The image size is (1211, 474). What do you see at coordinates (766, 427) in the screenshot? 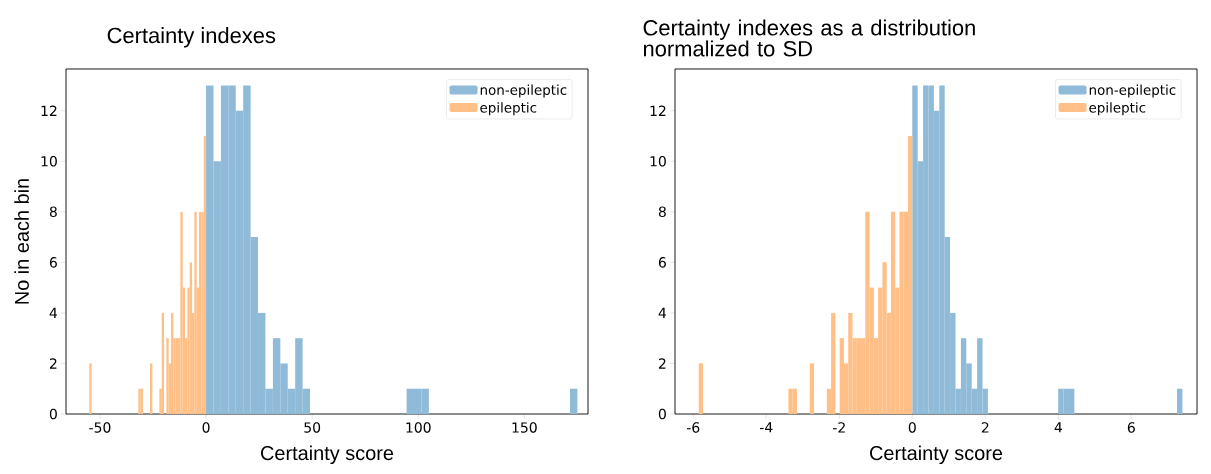
I see `x-tick-label: -4` at bounding box center [766, 427].